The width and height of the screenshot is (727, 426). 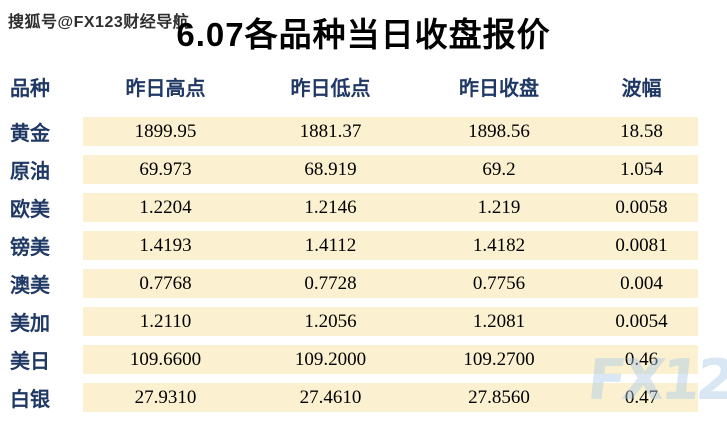 What do you see at coordinates (641, 131) in the screenshot?
I see `cell-range: 18.58` at bounding box center [641, 131].